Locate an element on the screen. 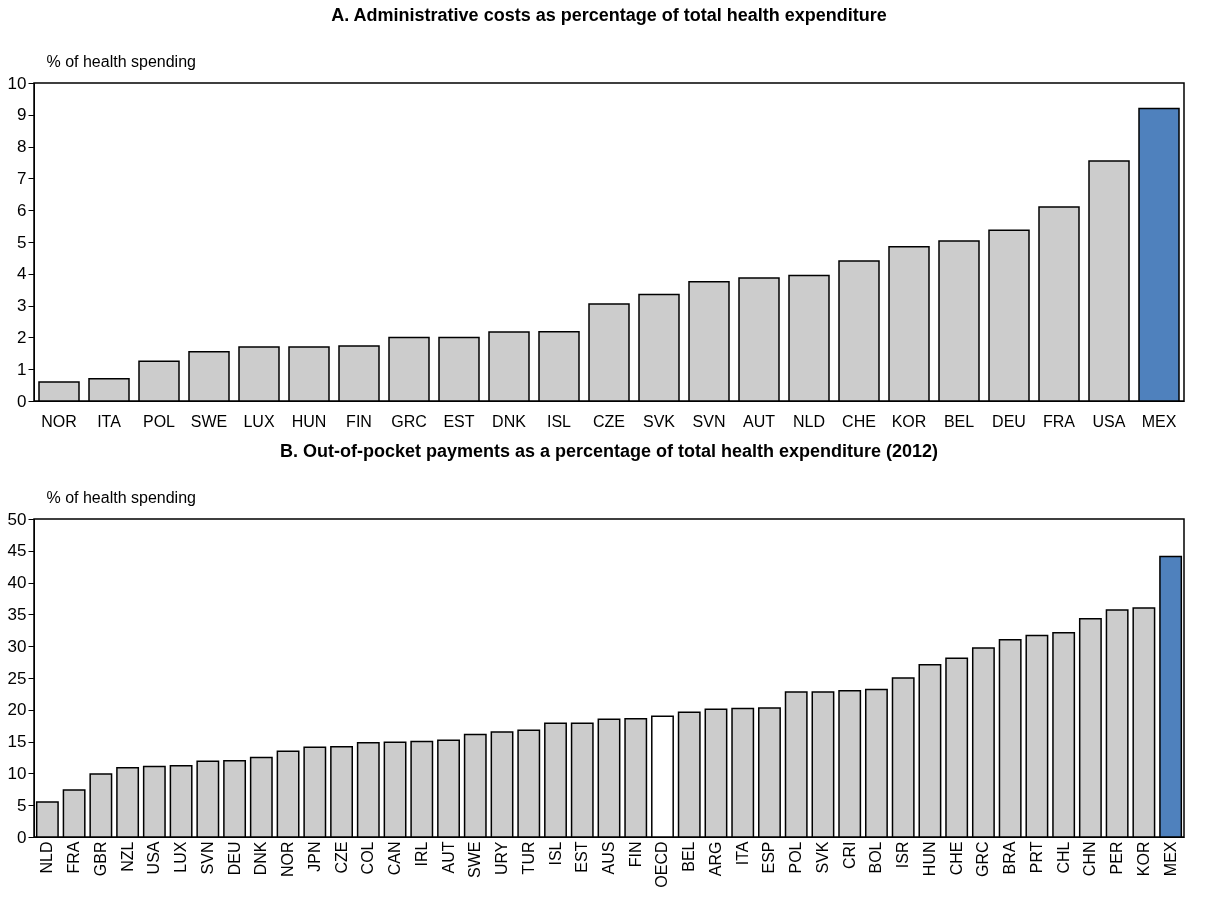 Image resolution: width=1206 pixels, height=920 pixels. y-tick-label: 50 is located at coordinates (17, 519).